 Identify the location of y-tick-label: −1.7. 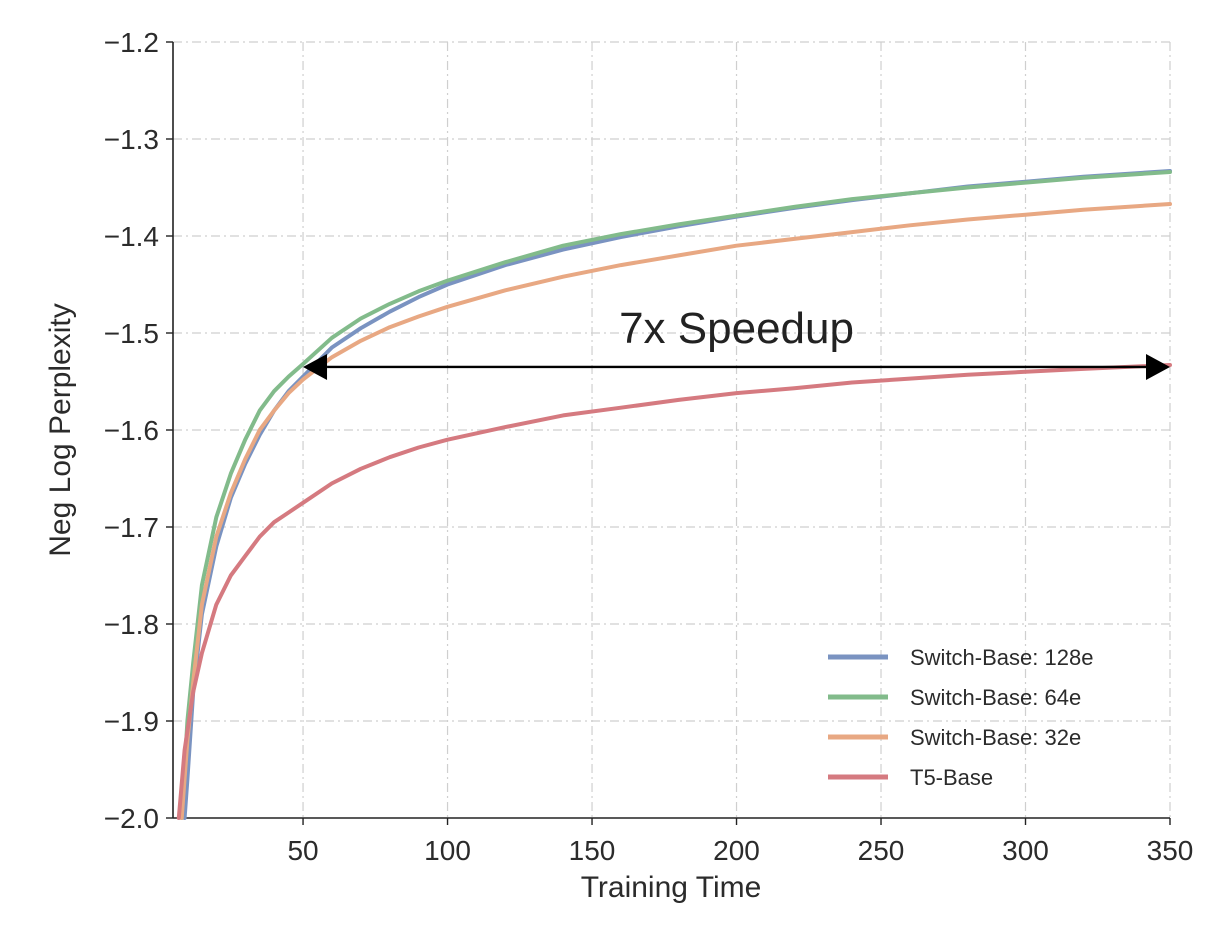
(131, 527).